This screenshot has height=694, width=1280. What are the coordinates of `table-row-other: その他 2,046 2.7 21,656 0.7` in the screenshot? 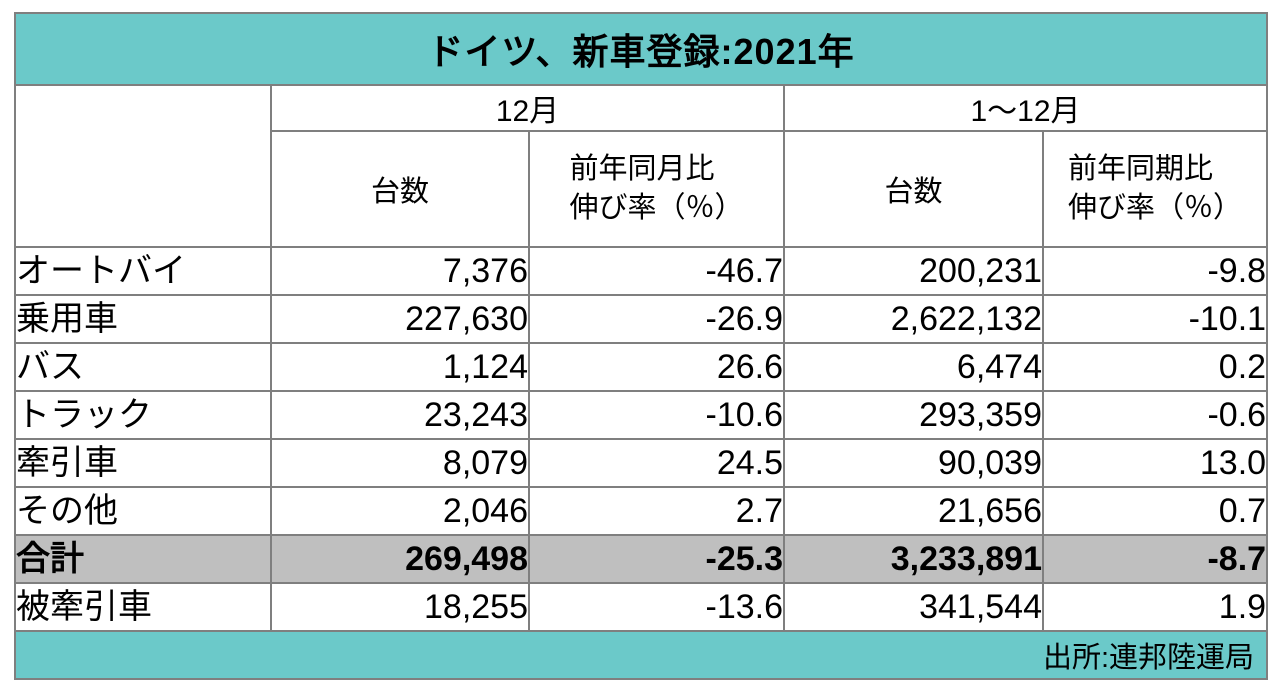 It's located at (641, 511).